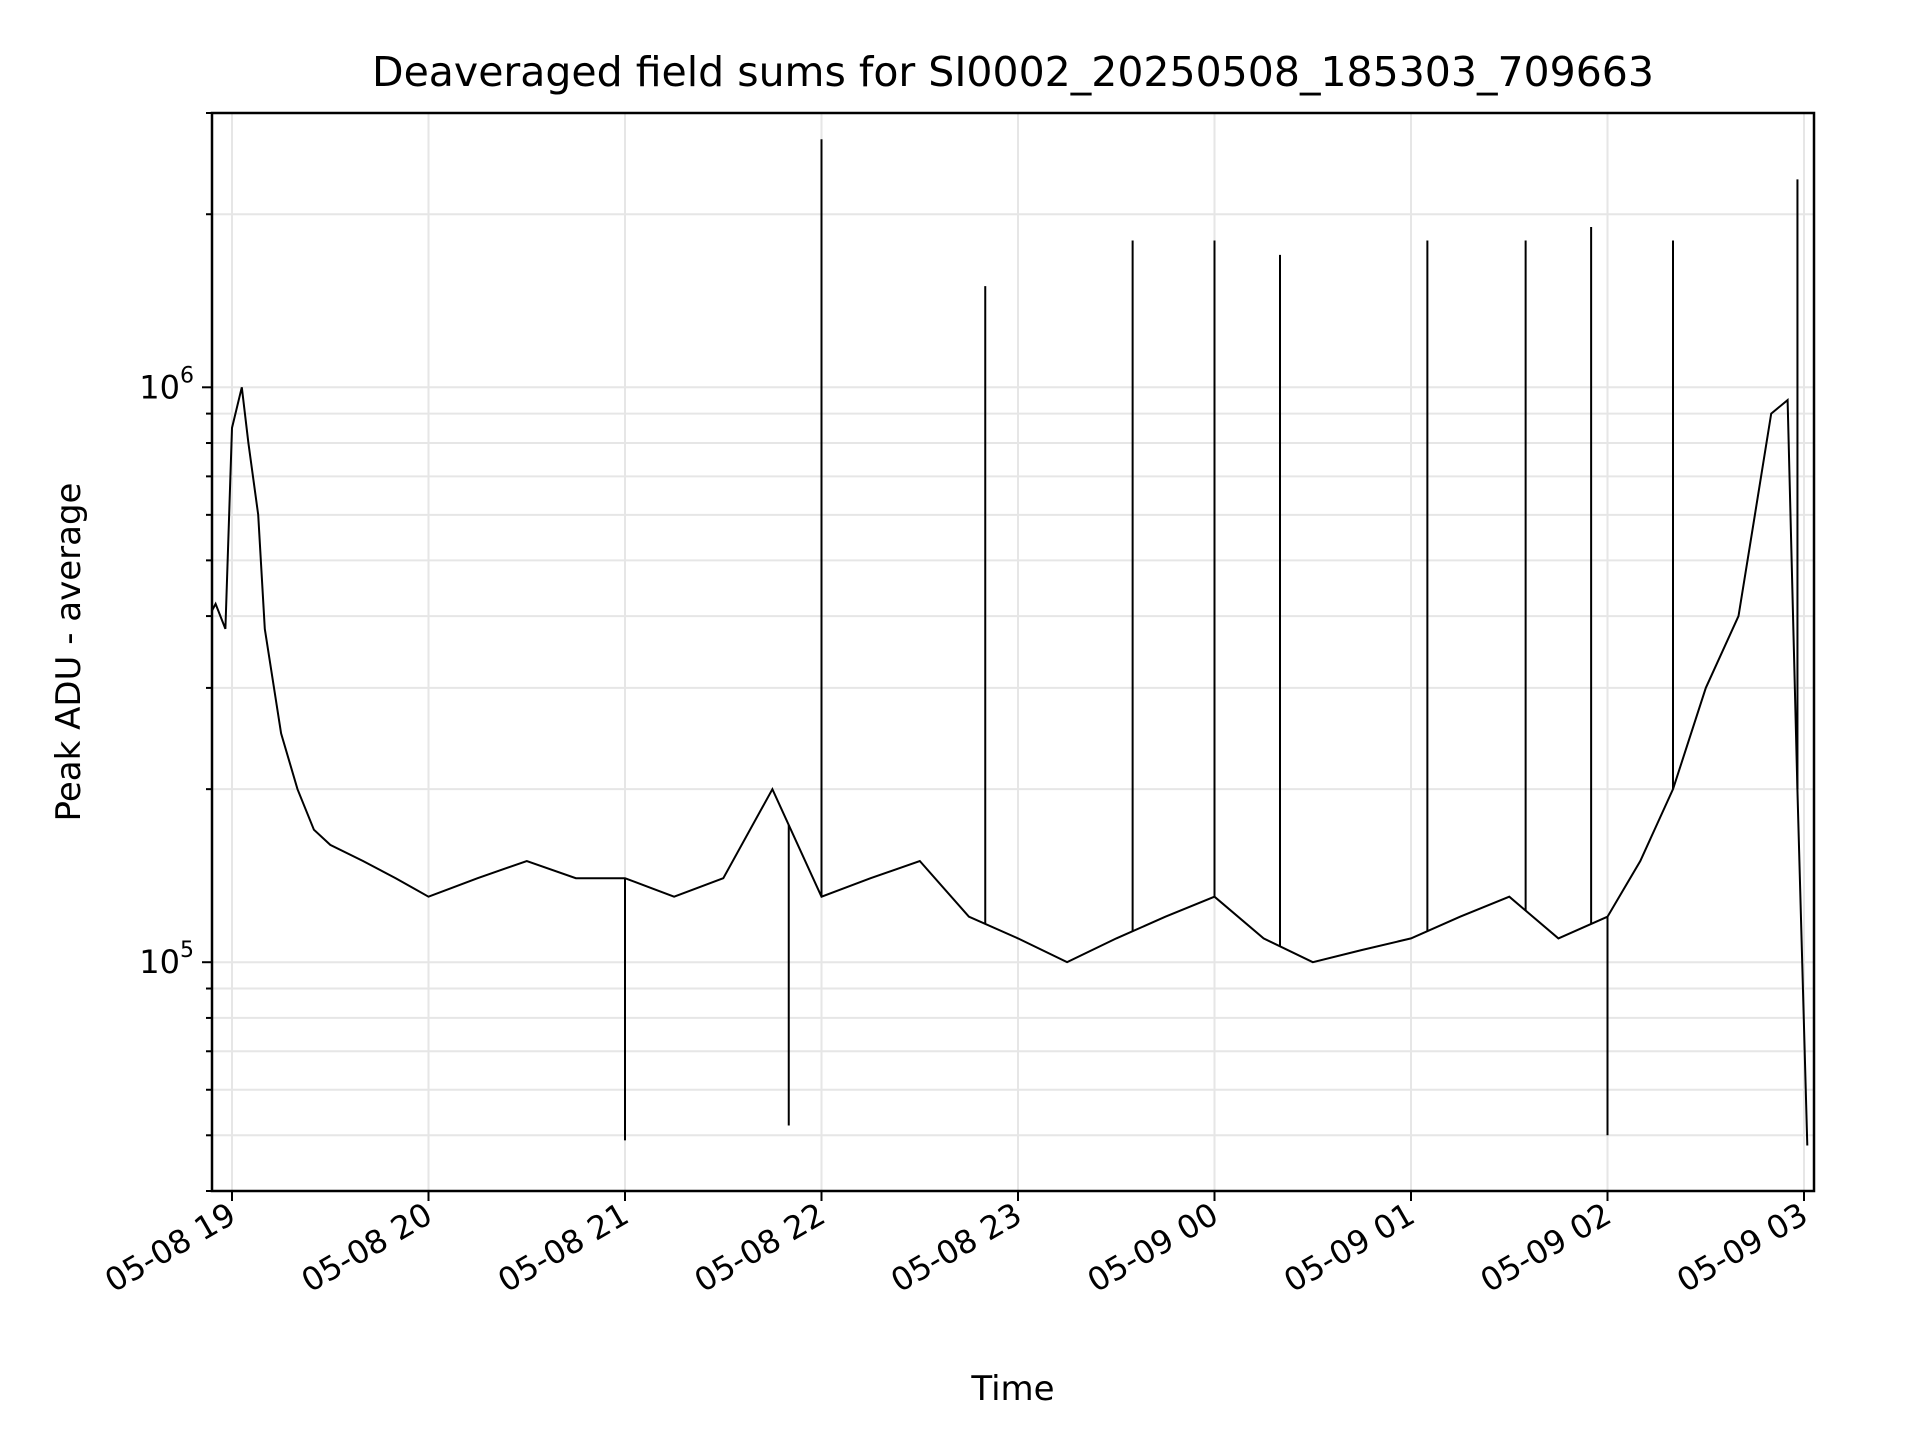 The image size is (1920, 1440). What do you see at coordinates (1349, 1247) in the screenshot?
I see `x-tick-label: 05-09 01` at bounding box center [1349, 1247].